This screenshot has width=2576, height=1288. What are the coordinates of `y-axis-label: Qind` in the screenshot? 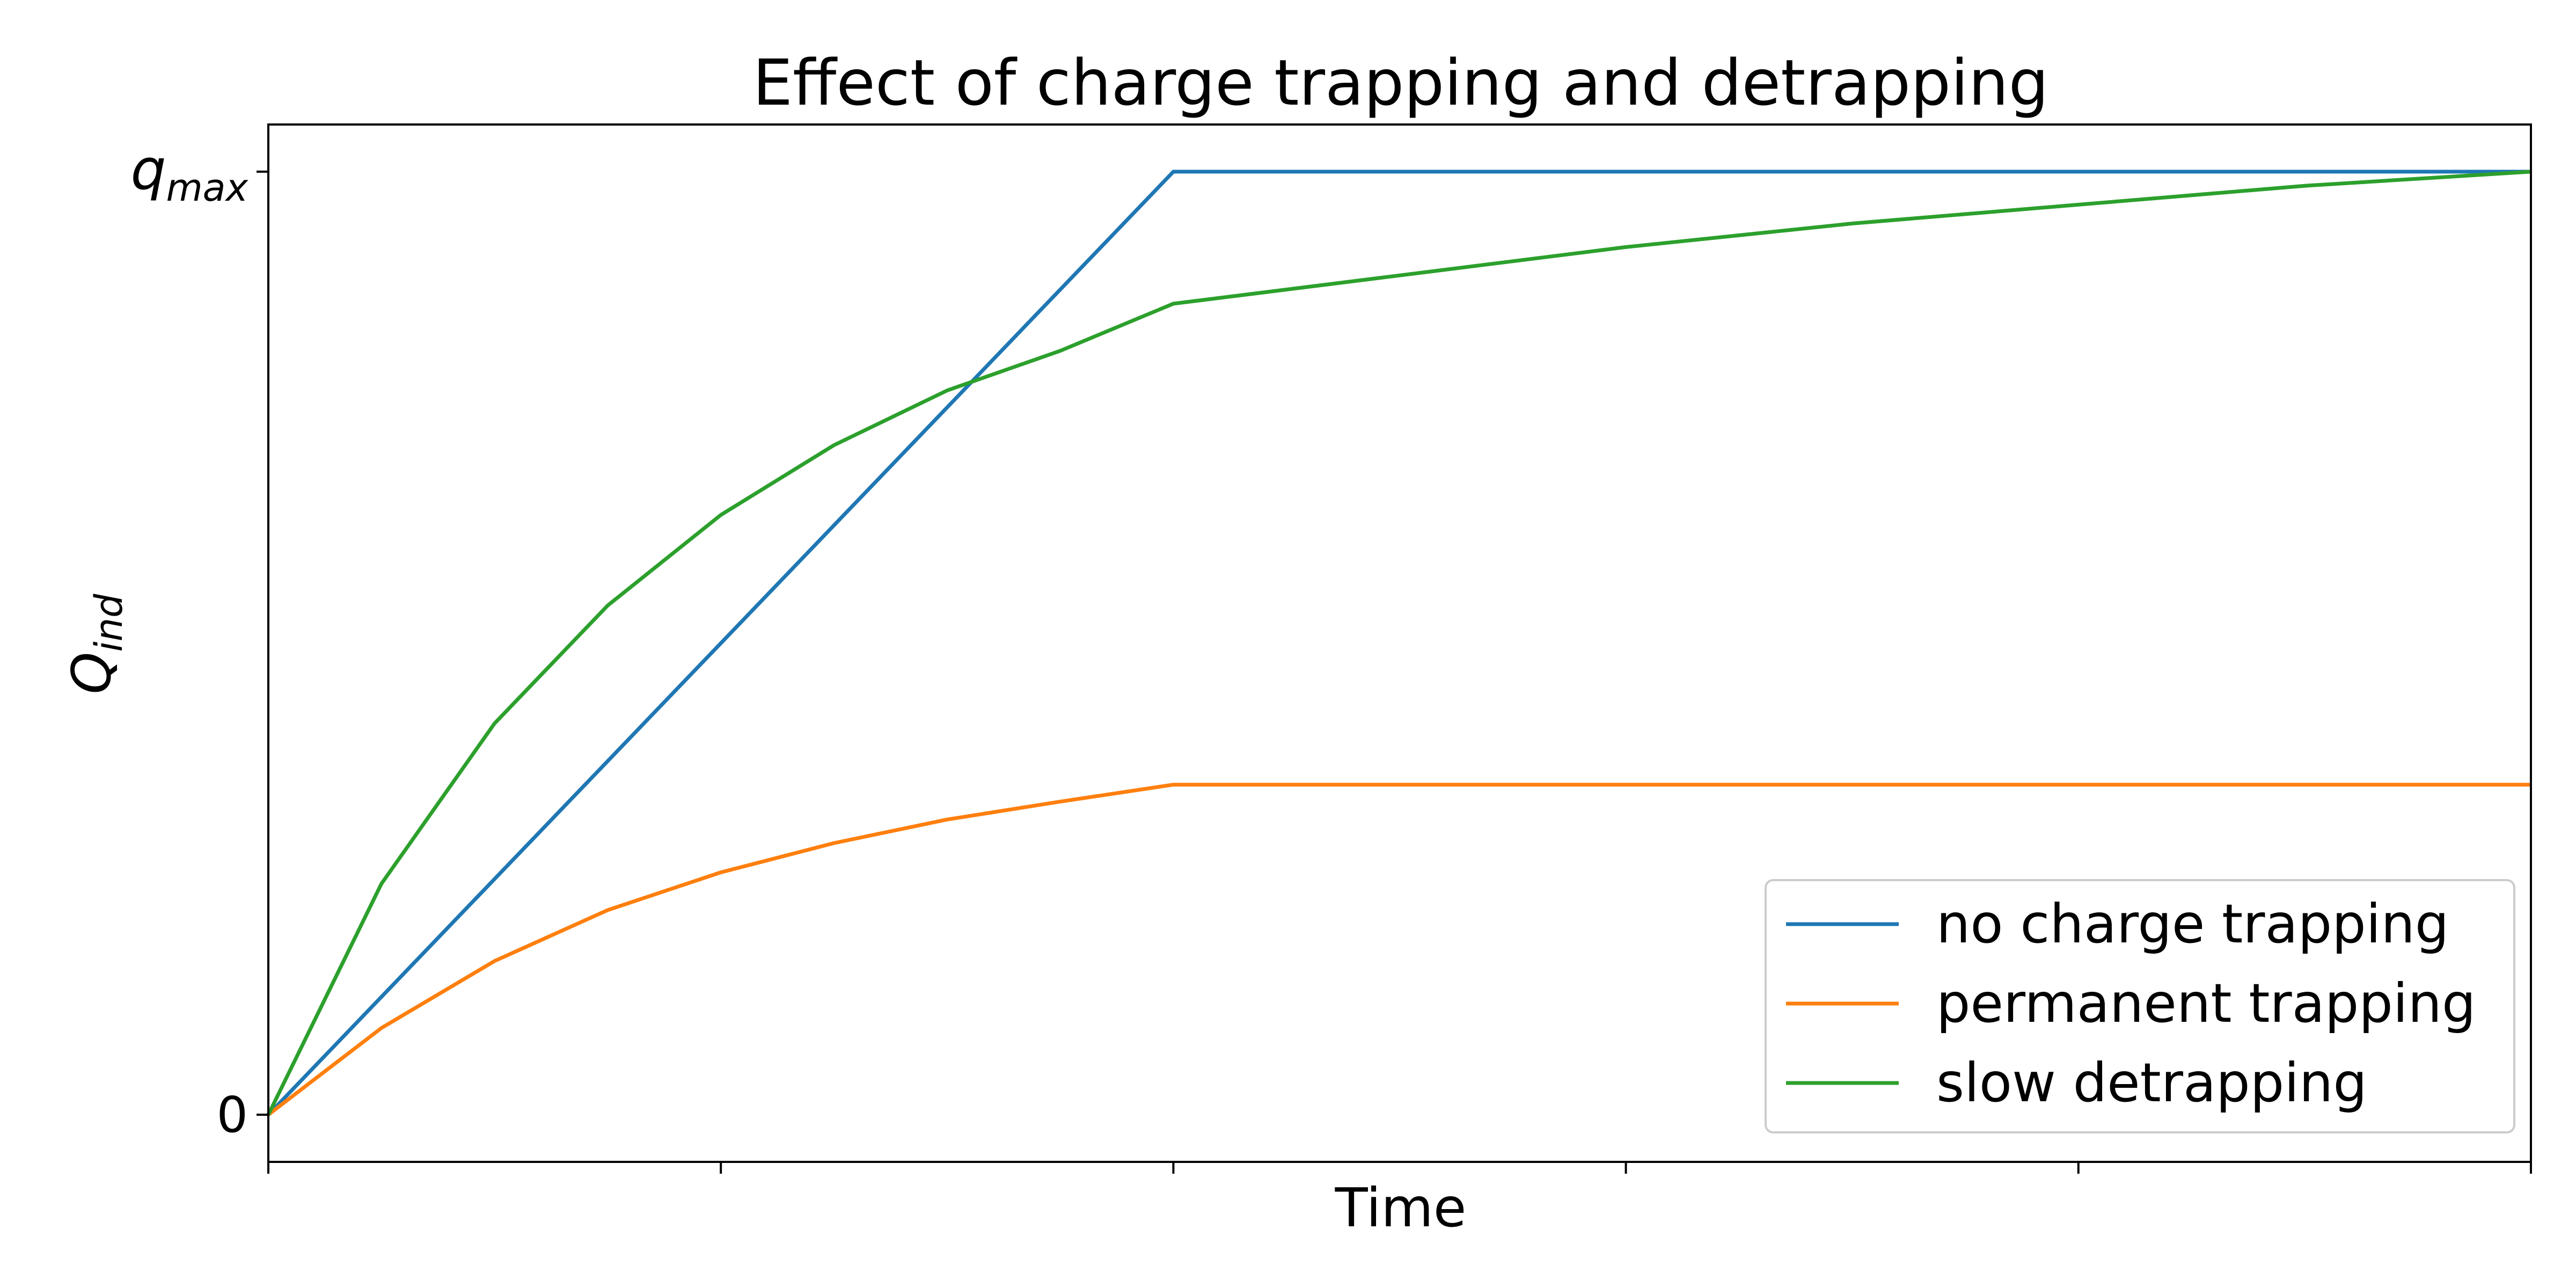 It's located at (95, 644).